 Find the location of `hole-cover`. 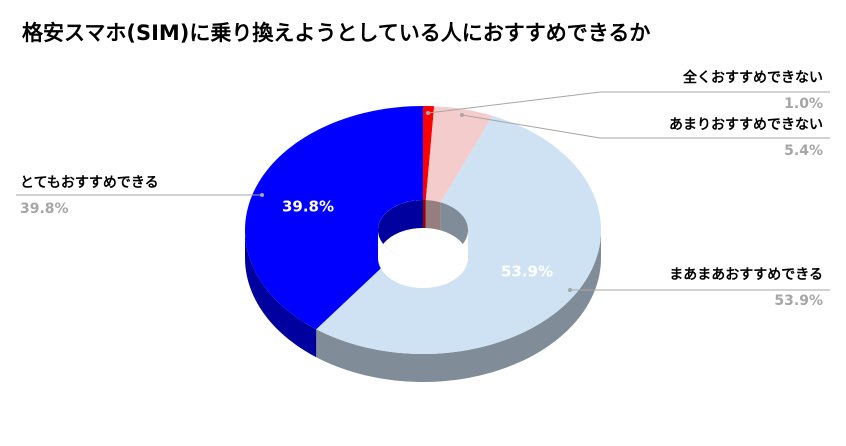

hole-cover is located at coordinates (423, 259).